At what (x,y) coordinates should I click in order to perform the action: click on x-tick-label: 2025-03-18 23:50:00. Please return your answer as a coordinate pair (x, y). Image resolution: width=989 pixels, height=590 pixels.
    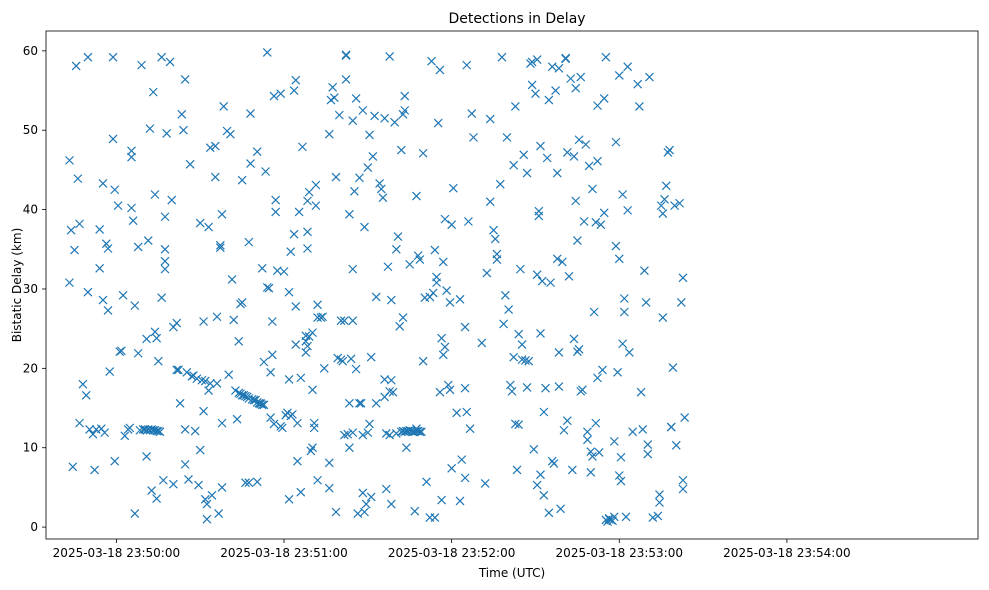
    Looking at the image, I should click on (116, 553).